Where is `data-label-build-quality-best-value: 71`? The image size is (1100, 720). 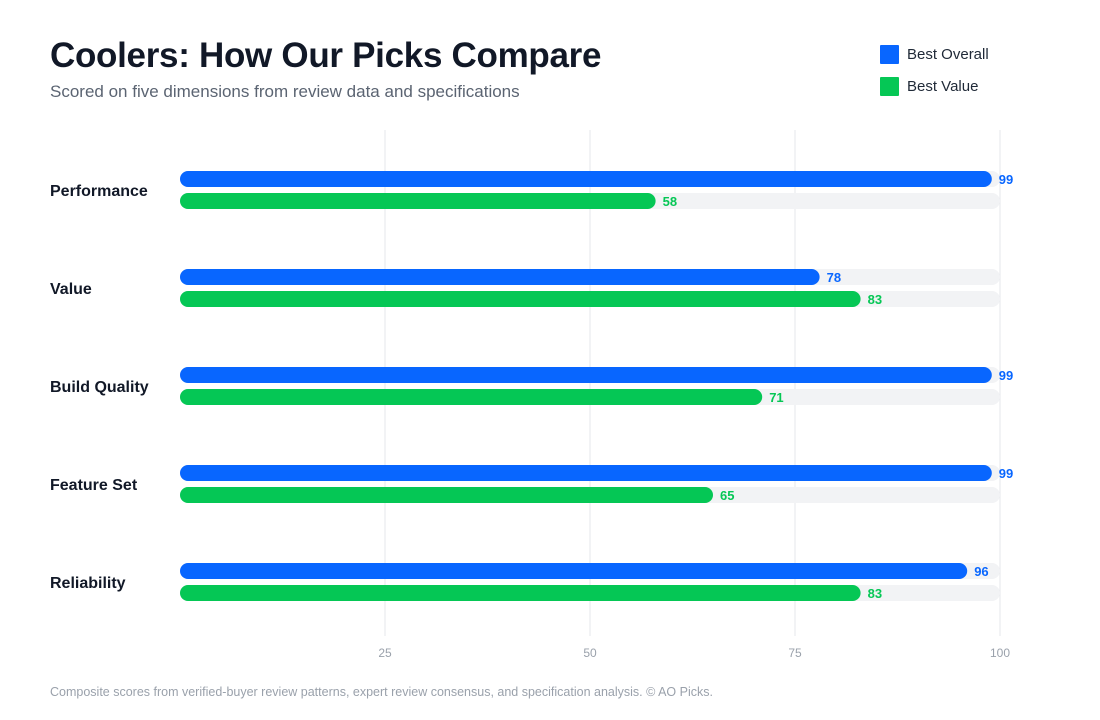 data-label-build-quality-best-value: 71 is located at coordinates (776, 397).